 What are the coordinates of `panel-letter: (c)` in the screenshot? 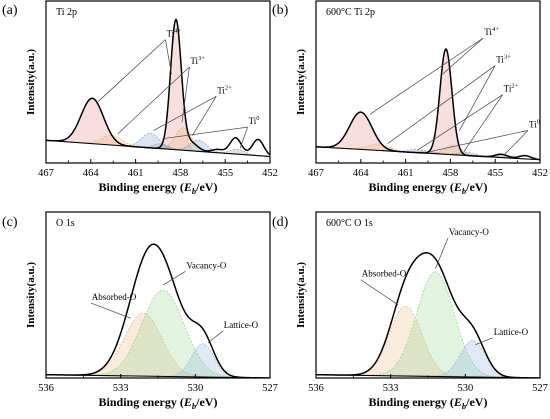 It's located at (10, 222).